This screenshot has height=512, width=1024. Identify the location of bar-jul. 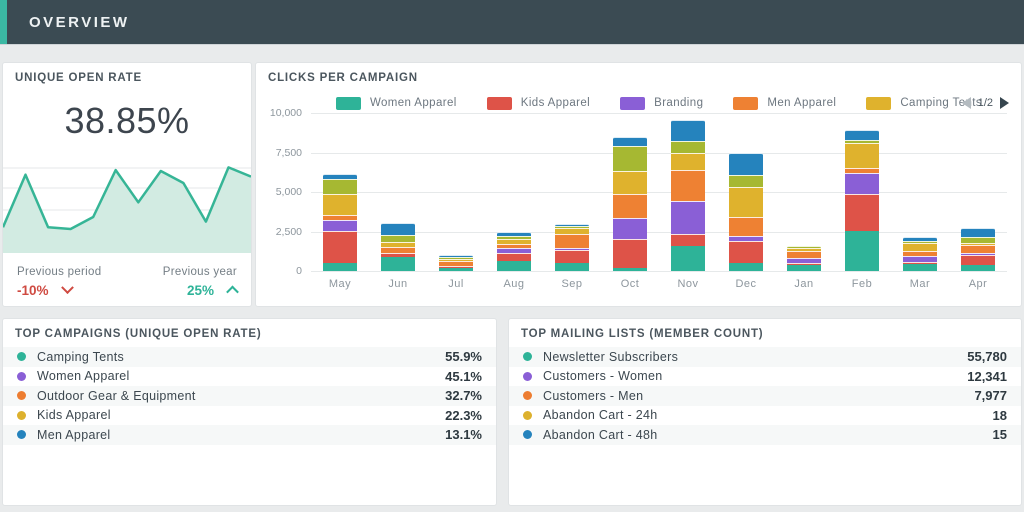
(456, 263).